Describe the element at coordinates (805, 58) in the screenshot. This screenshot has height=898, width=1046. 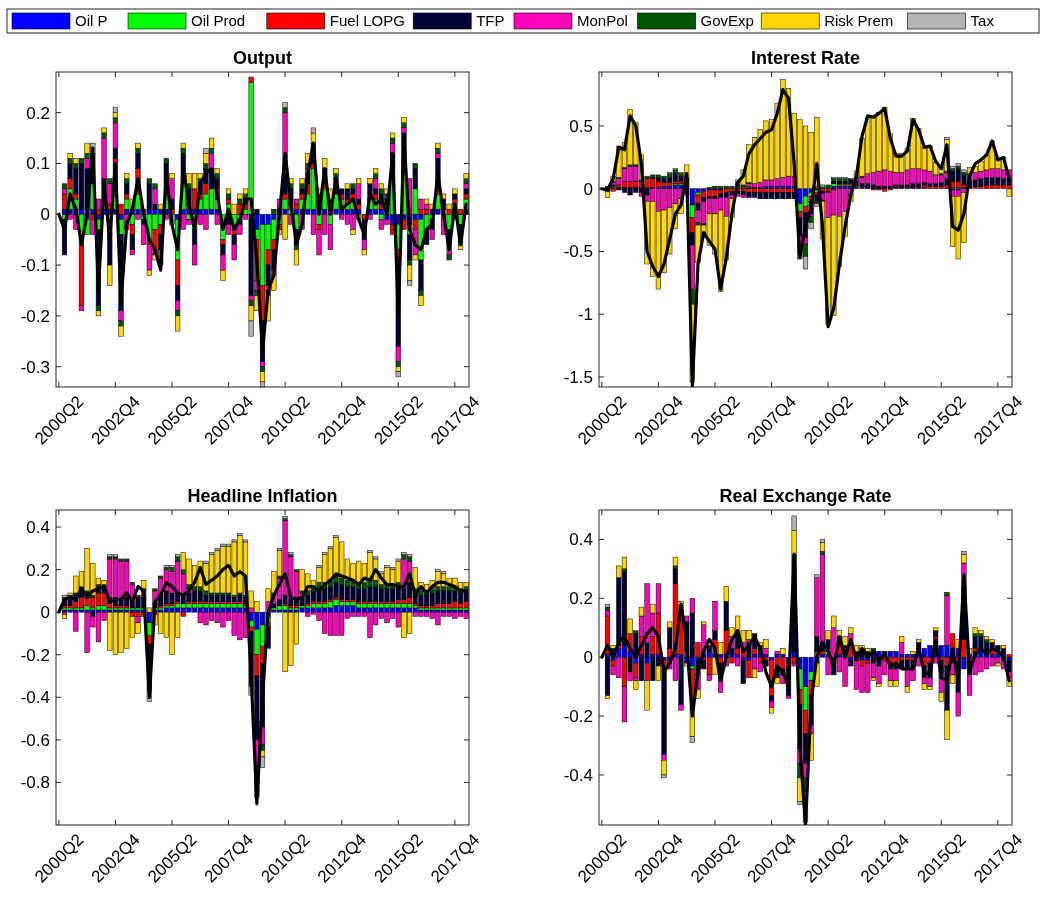
I see `chart-title: Interest Rate` at that location.